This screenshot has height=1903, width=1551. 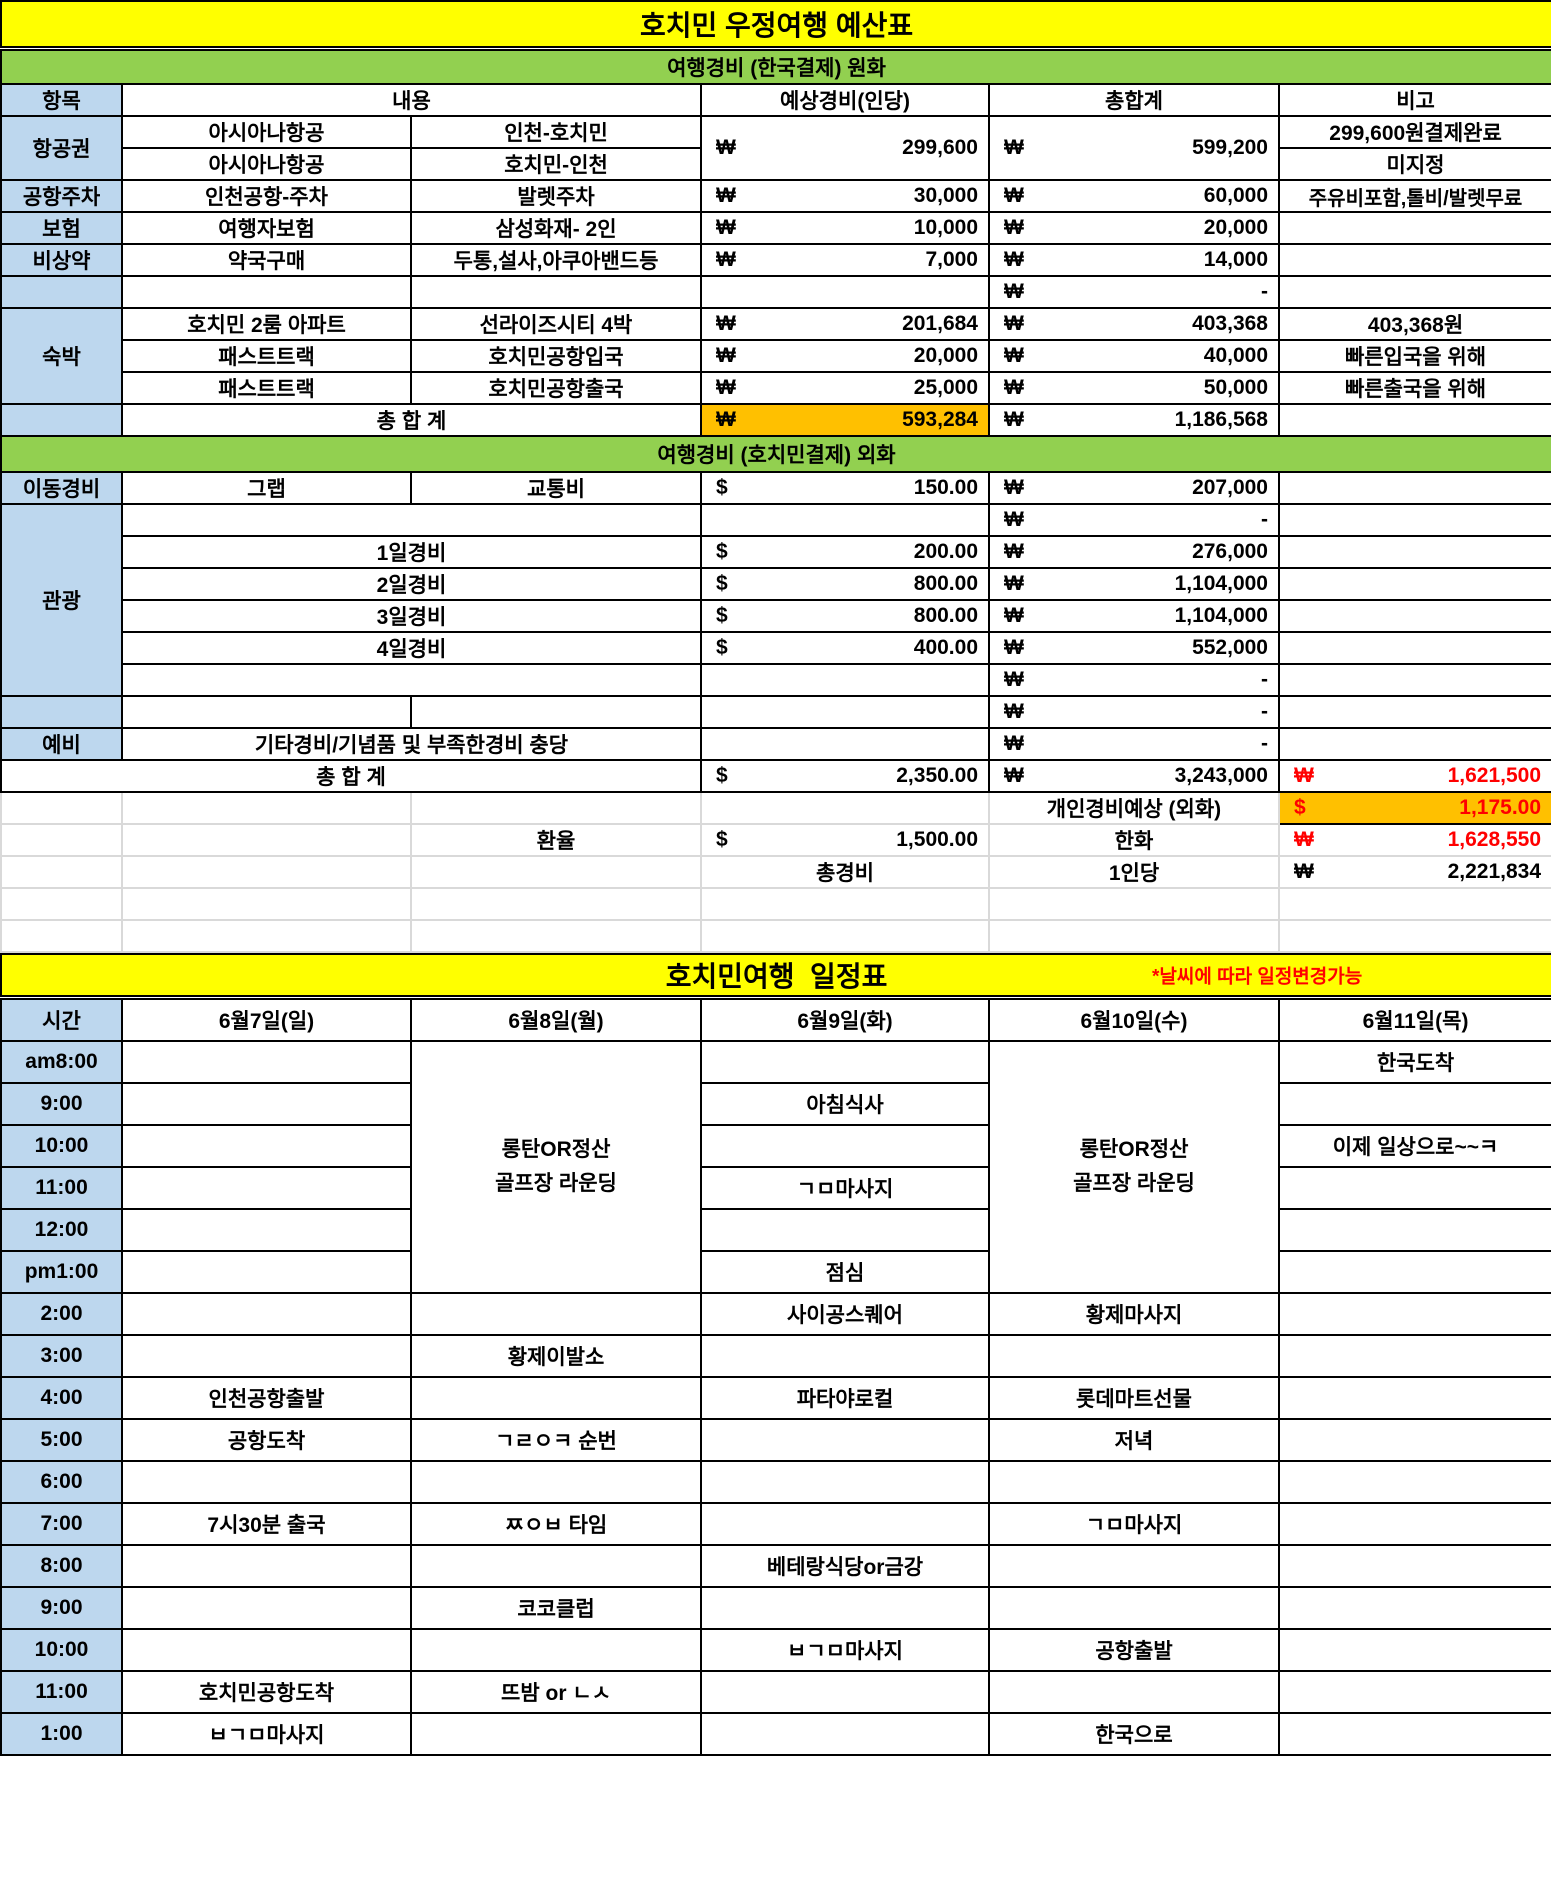 I want to click on amount: 1,175.00, so click(x=1500, y=807).